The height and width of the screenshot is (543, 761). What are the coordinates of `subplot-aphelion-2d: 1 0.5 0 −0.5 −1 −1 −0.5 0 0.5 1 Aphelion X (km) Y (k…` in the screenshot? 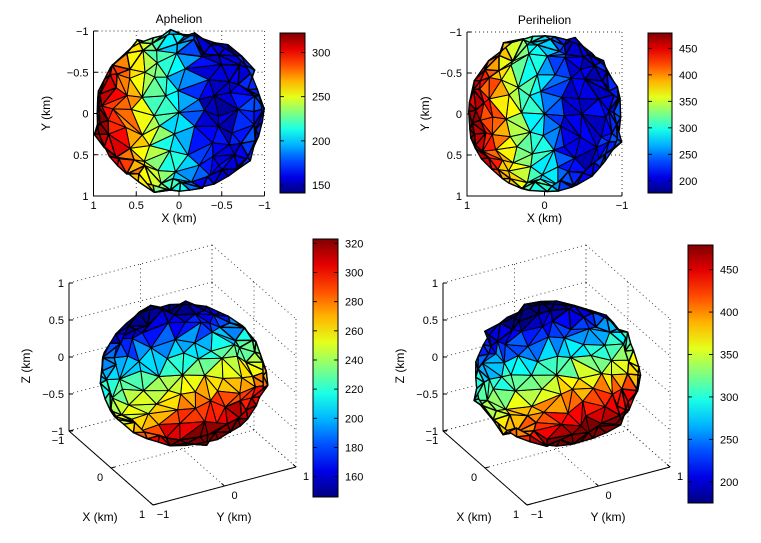 It's located at (184, 118).